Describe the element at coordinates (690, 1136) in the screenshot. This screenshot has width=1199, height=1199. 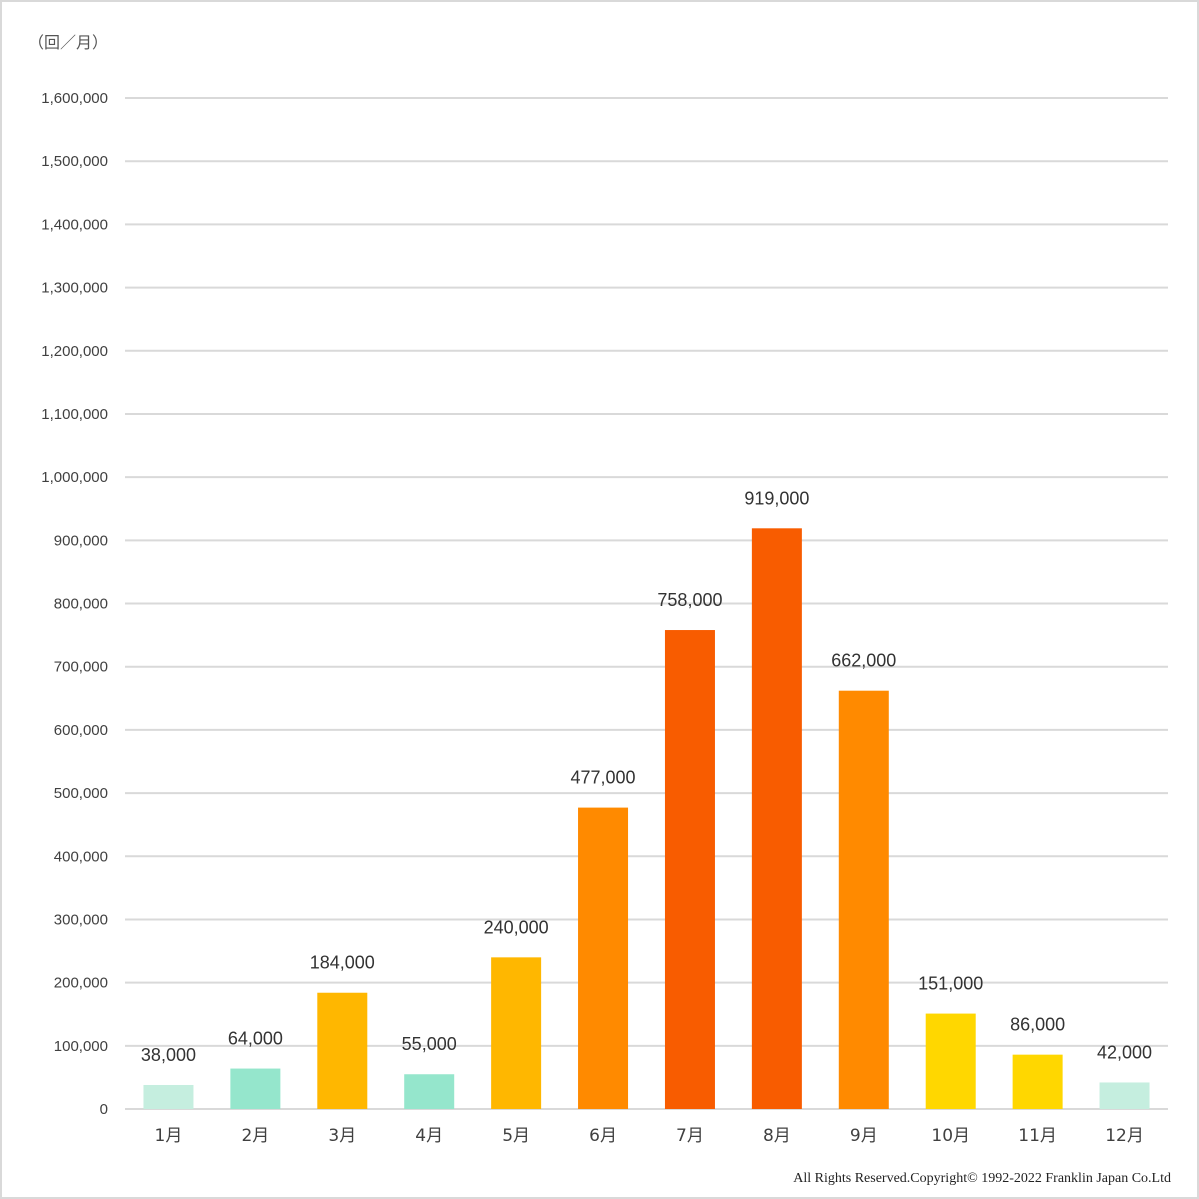
I see `x-tick-label-7: 7月` at that location.